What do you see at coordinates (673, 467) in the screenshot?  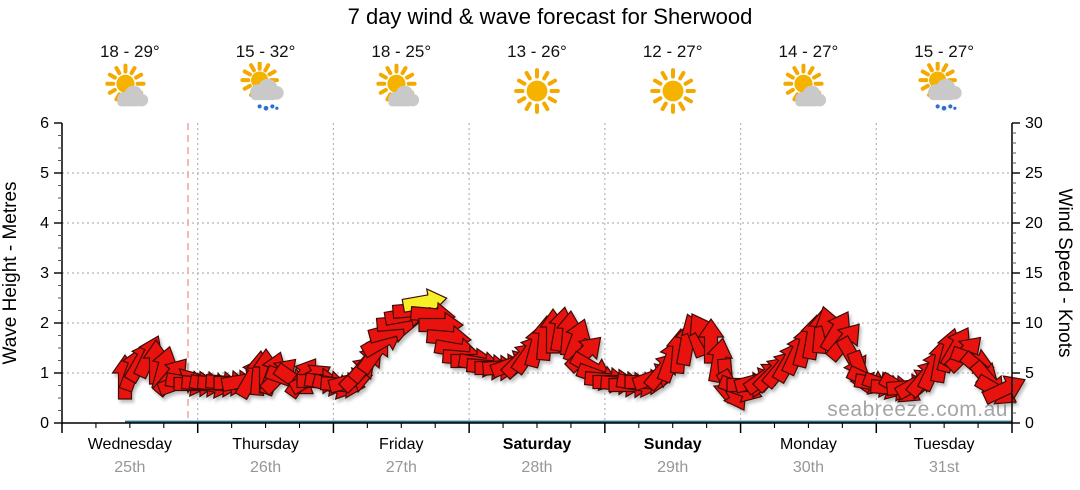 I see `day-date-label: 29th` at bounding box center [673, 467].